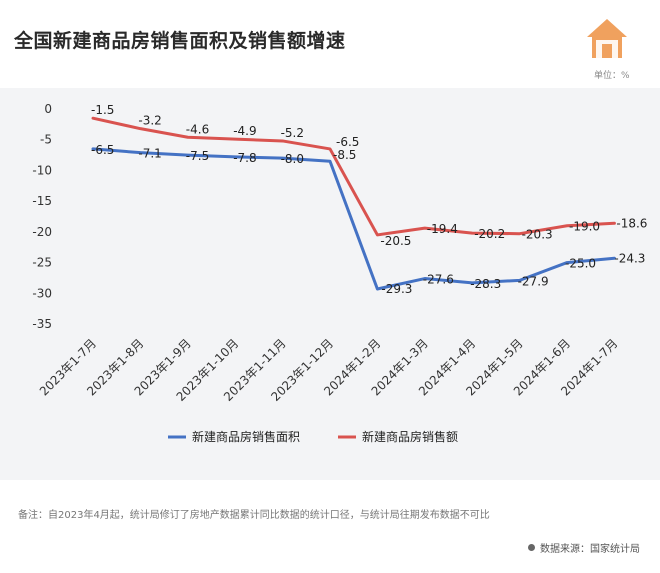 The width and height of the screenshot is (660, 573). I want to click on sales-data-label: -20.2, so click(489, 234).